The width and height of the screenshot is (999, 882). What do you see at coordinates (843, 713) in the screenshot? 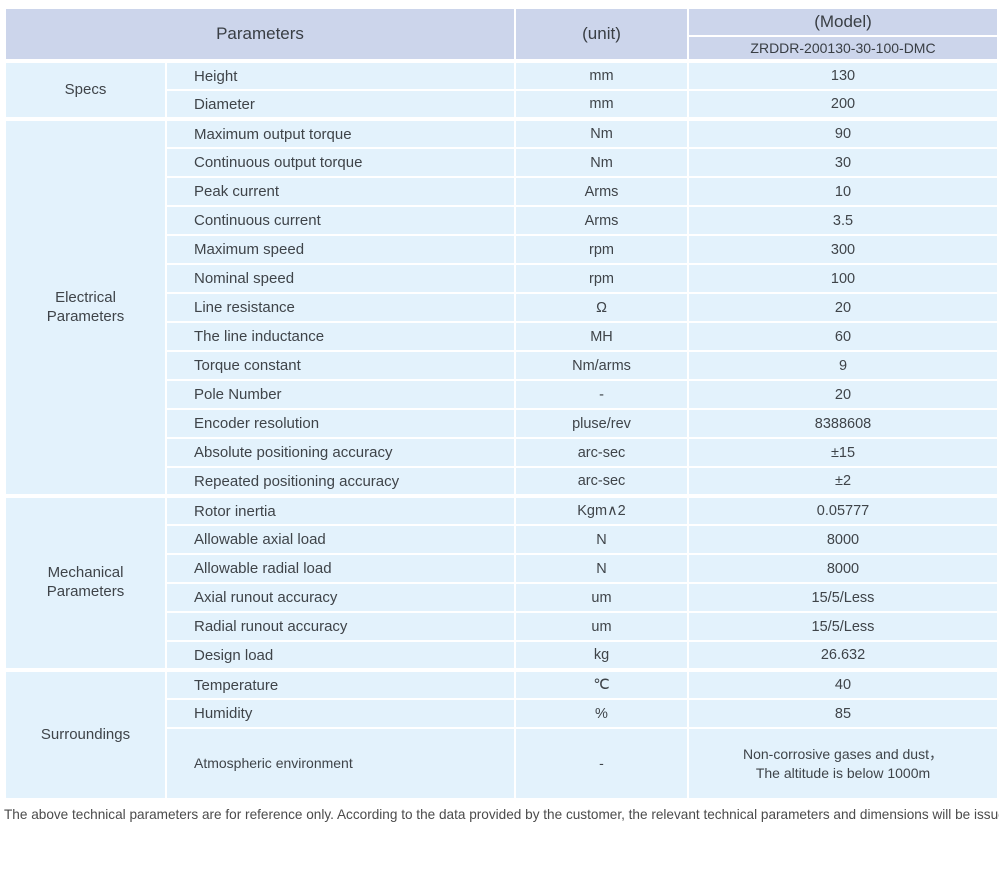
I see `value-cell: 85` at bounding box center [843, 713].